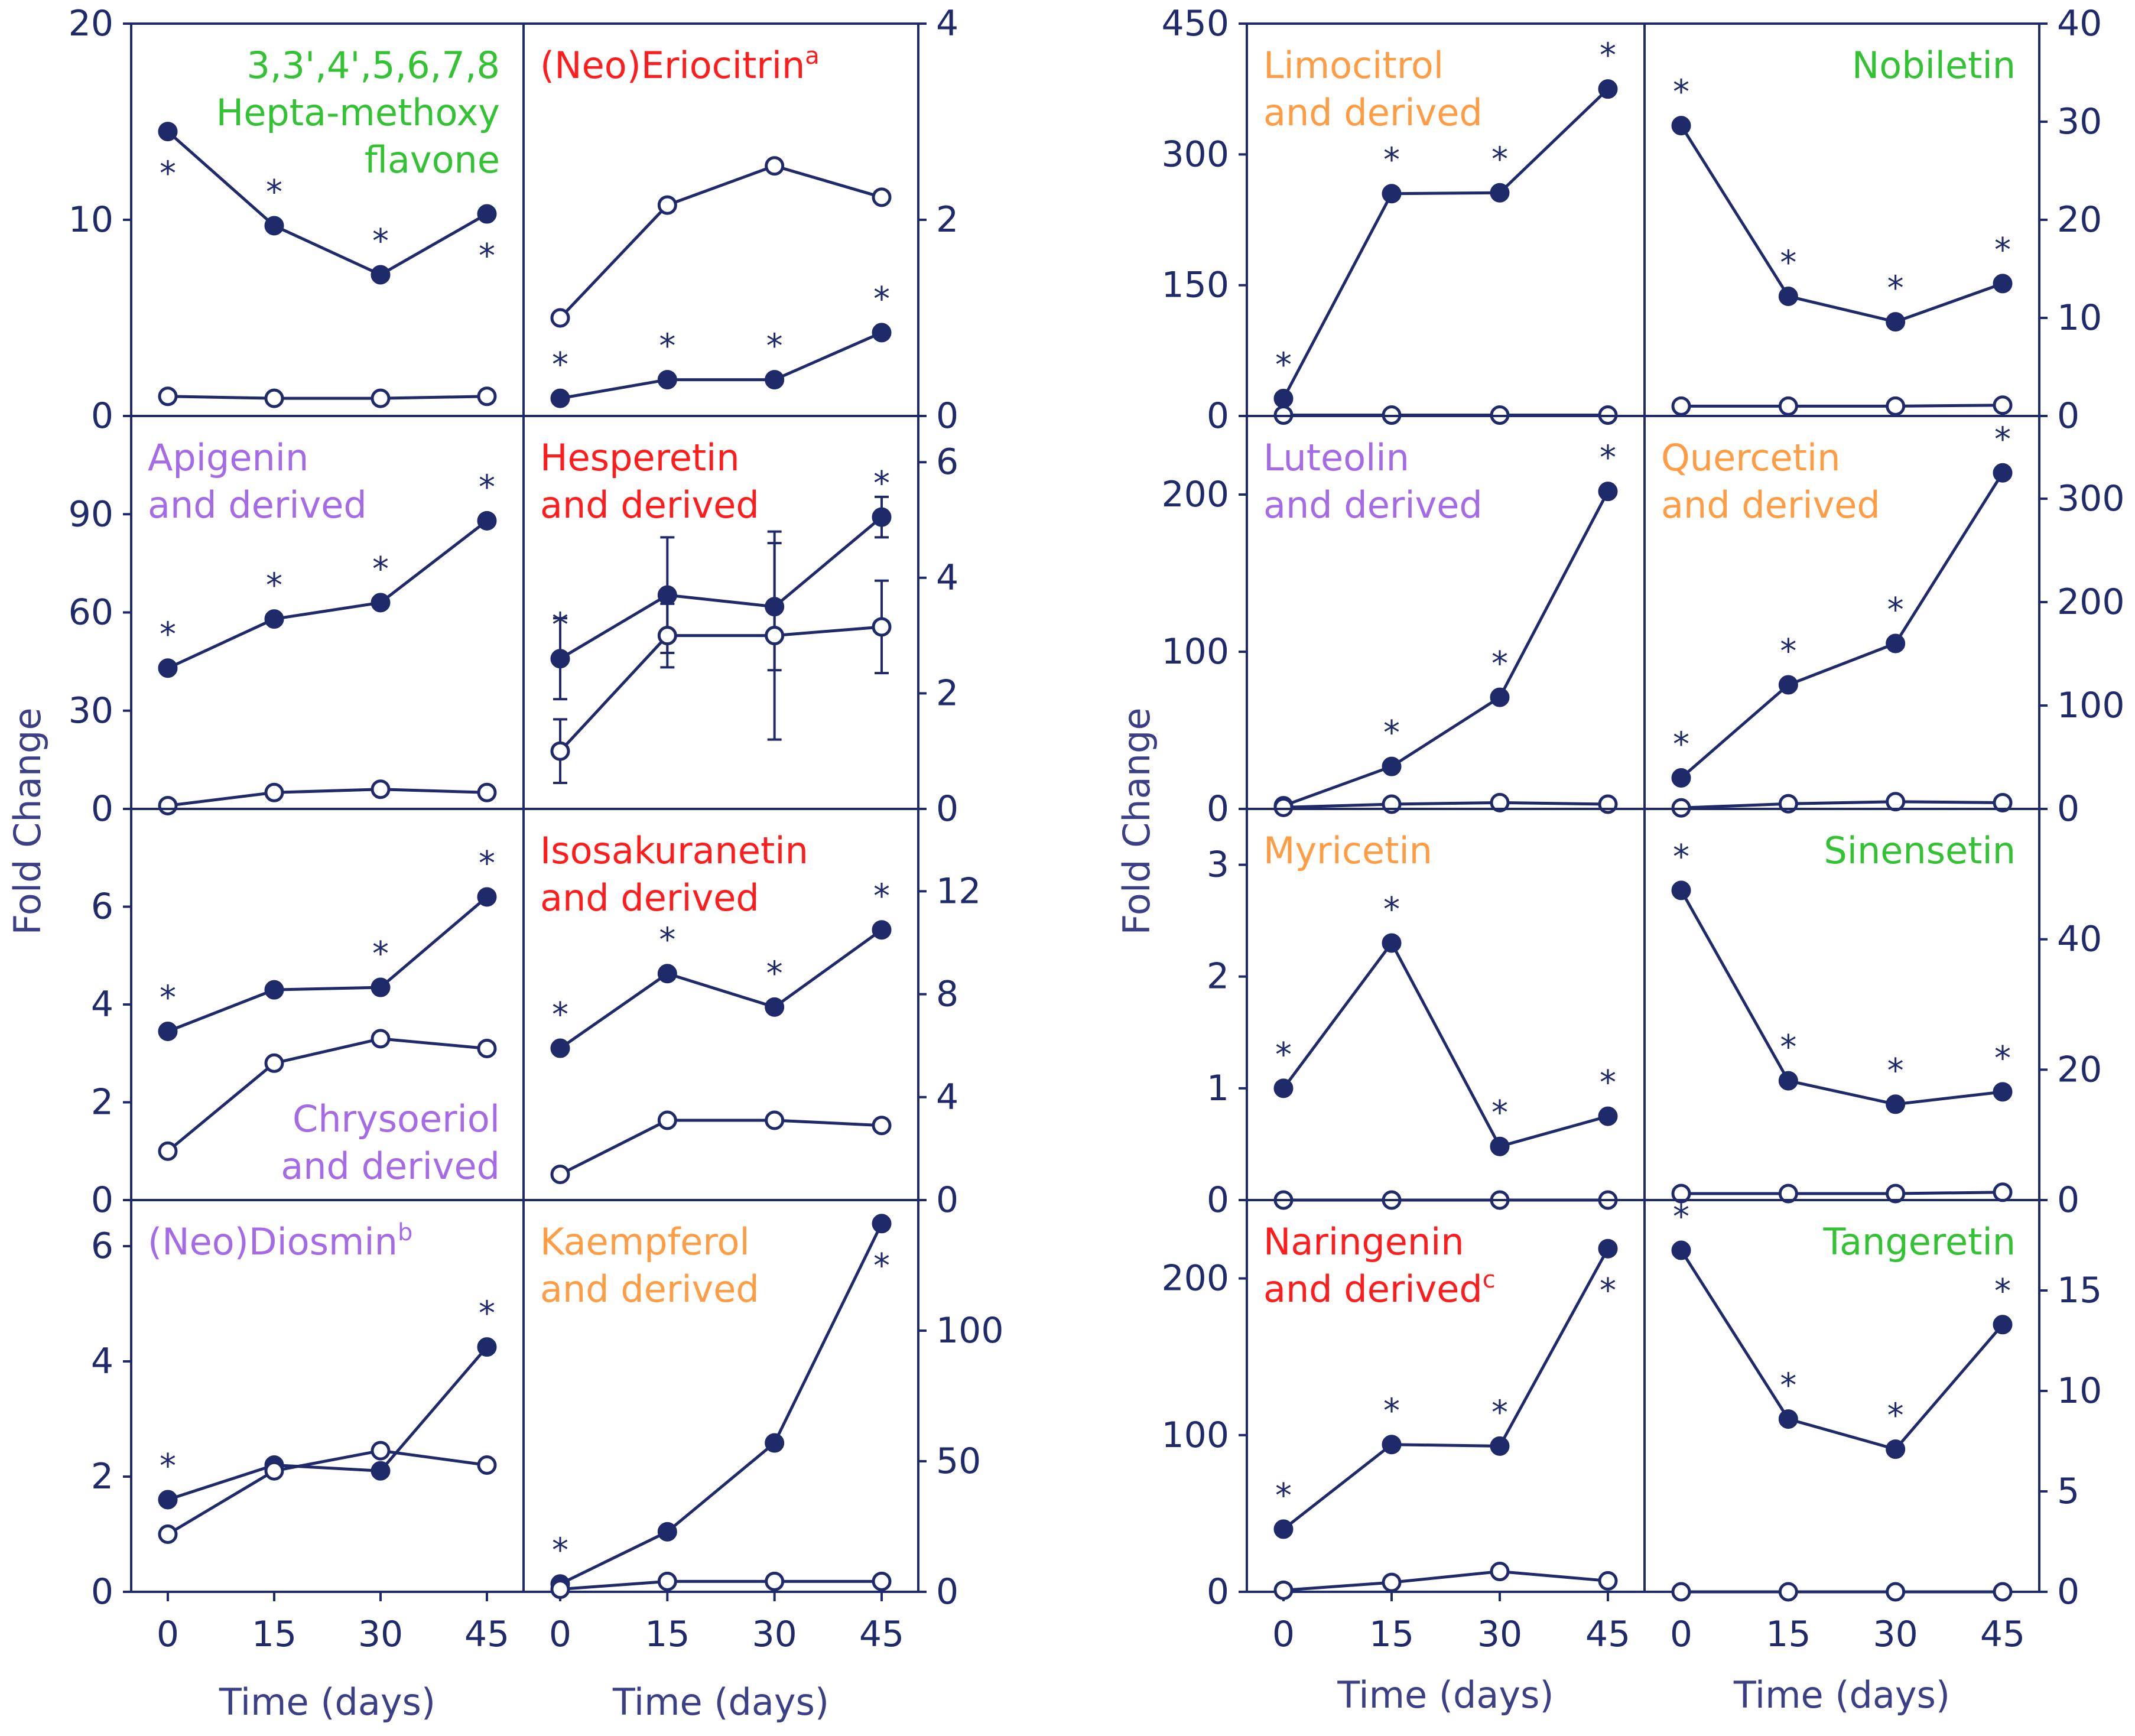  I want to click on left-x-axis-label-2: Time (days), so click(720, 1702).